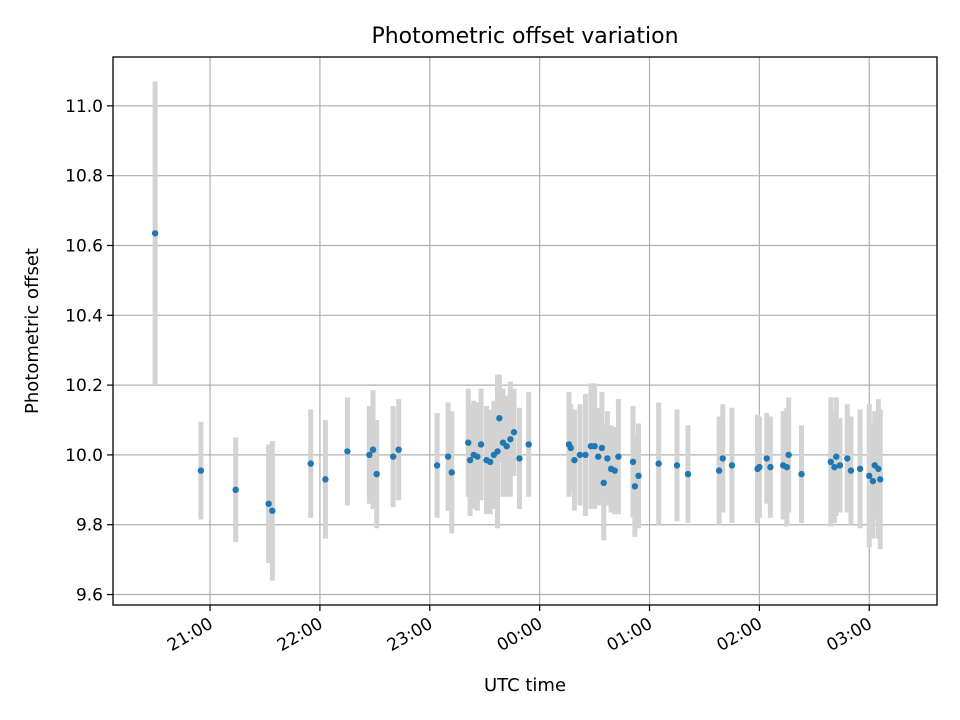  I want to click on y-tick-label: 10.4, so click(84, 316).